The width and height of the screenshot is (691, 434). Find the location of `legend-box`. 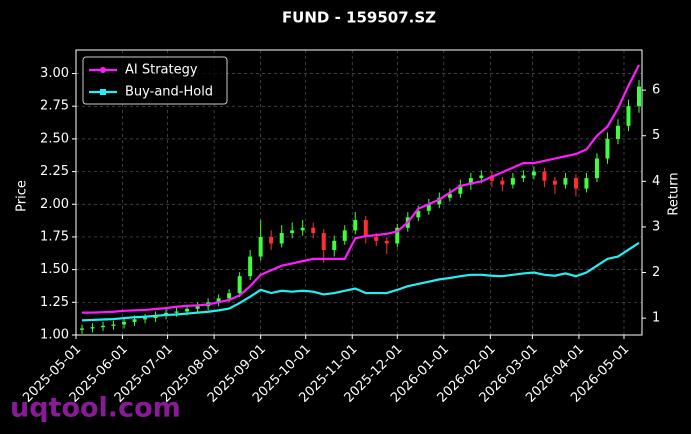

legend-box is located at coordinates (155, 80).